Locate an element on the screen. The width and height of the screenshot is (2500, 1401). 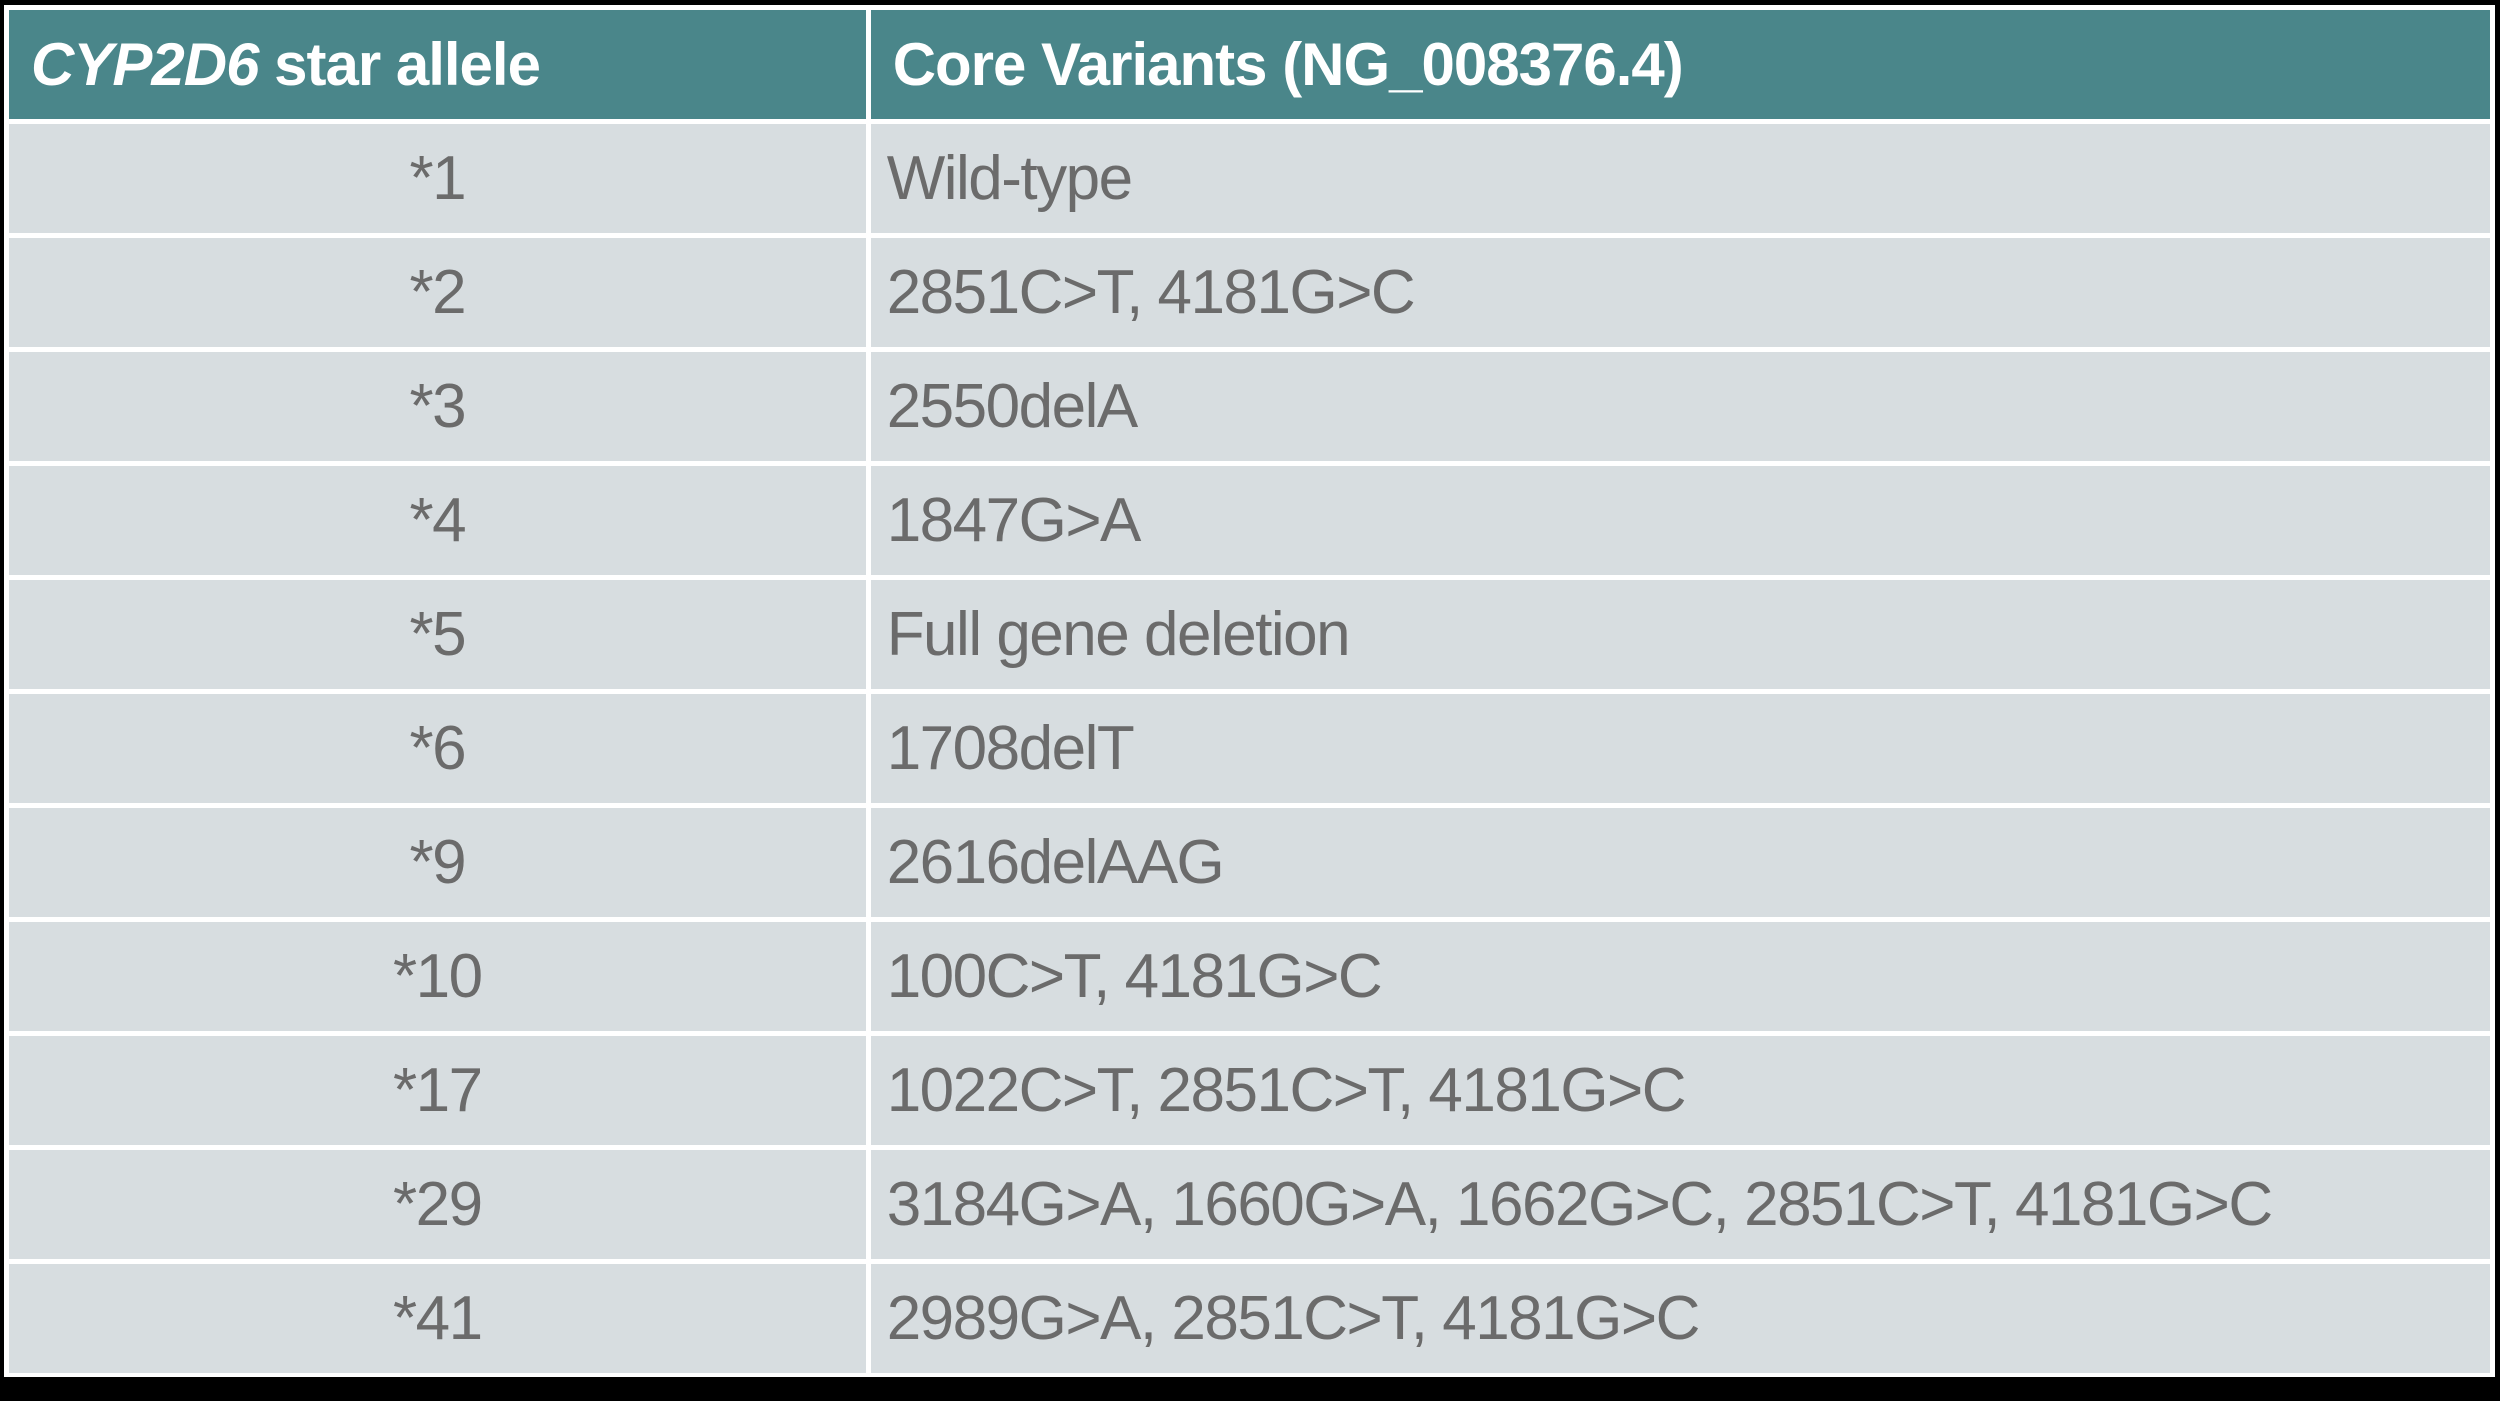
table-row: *41 2989G>A, 2851C>T, 4181G>C is located at coordinates (1249, 1318).